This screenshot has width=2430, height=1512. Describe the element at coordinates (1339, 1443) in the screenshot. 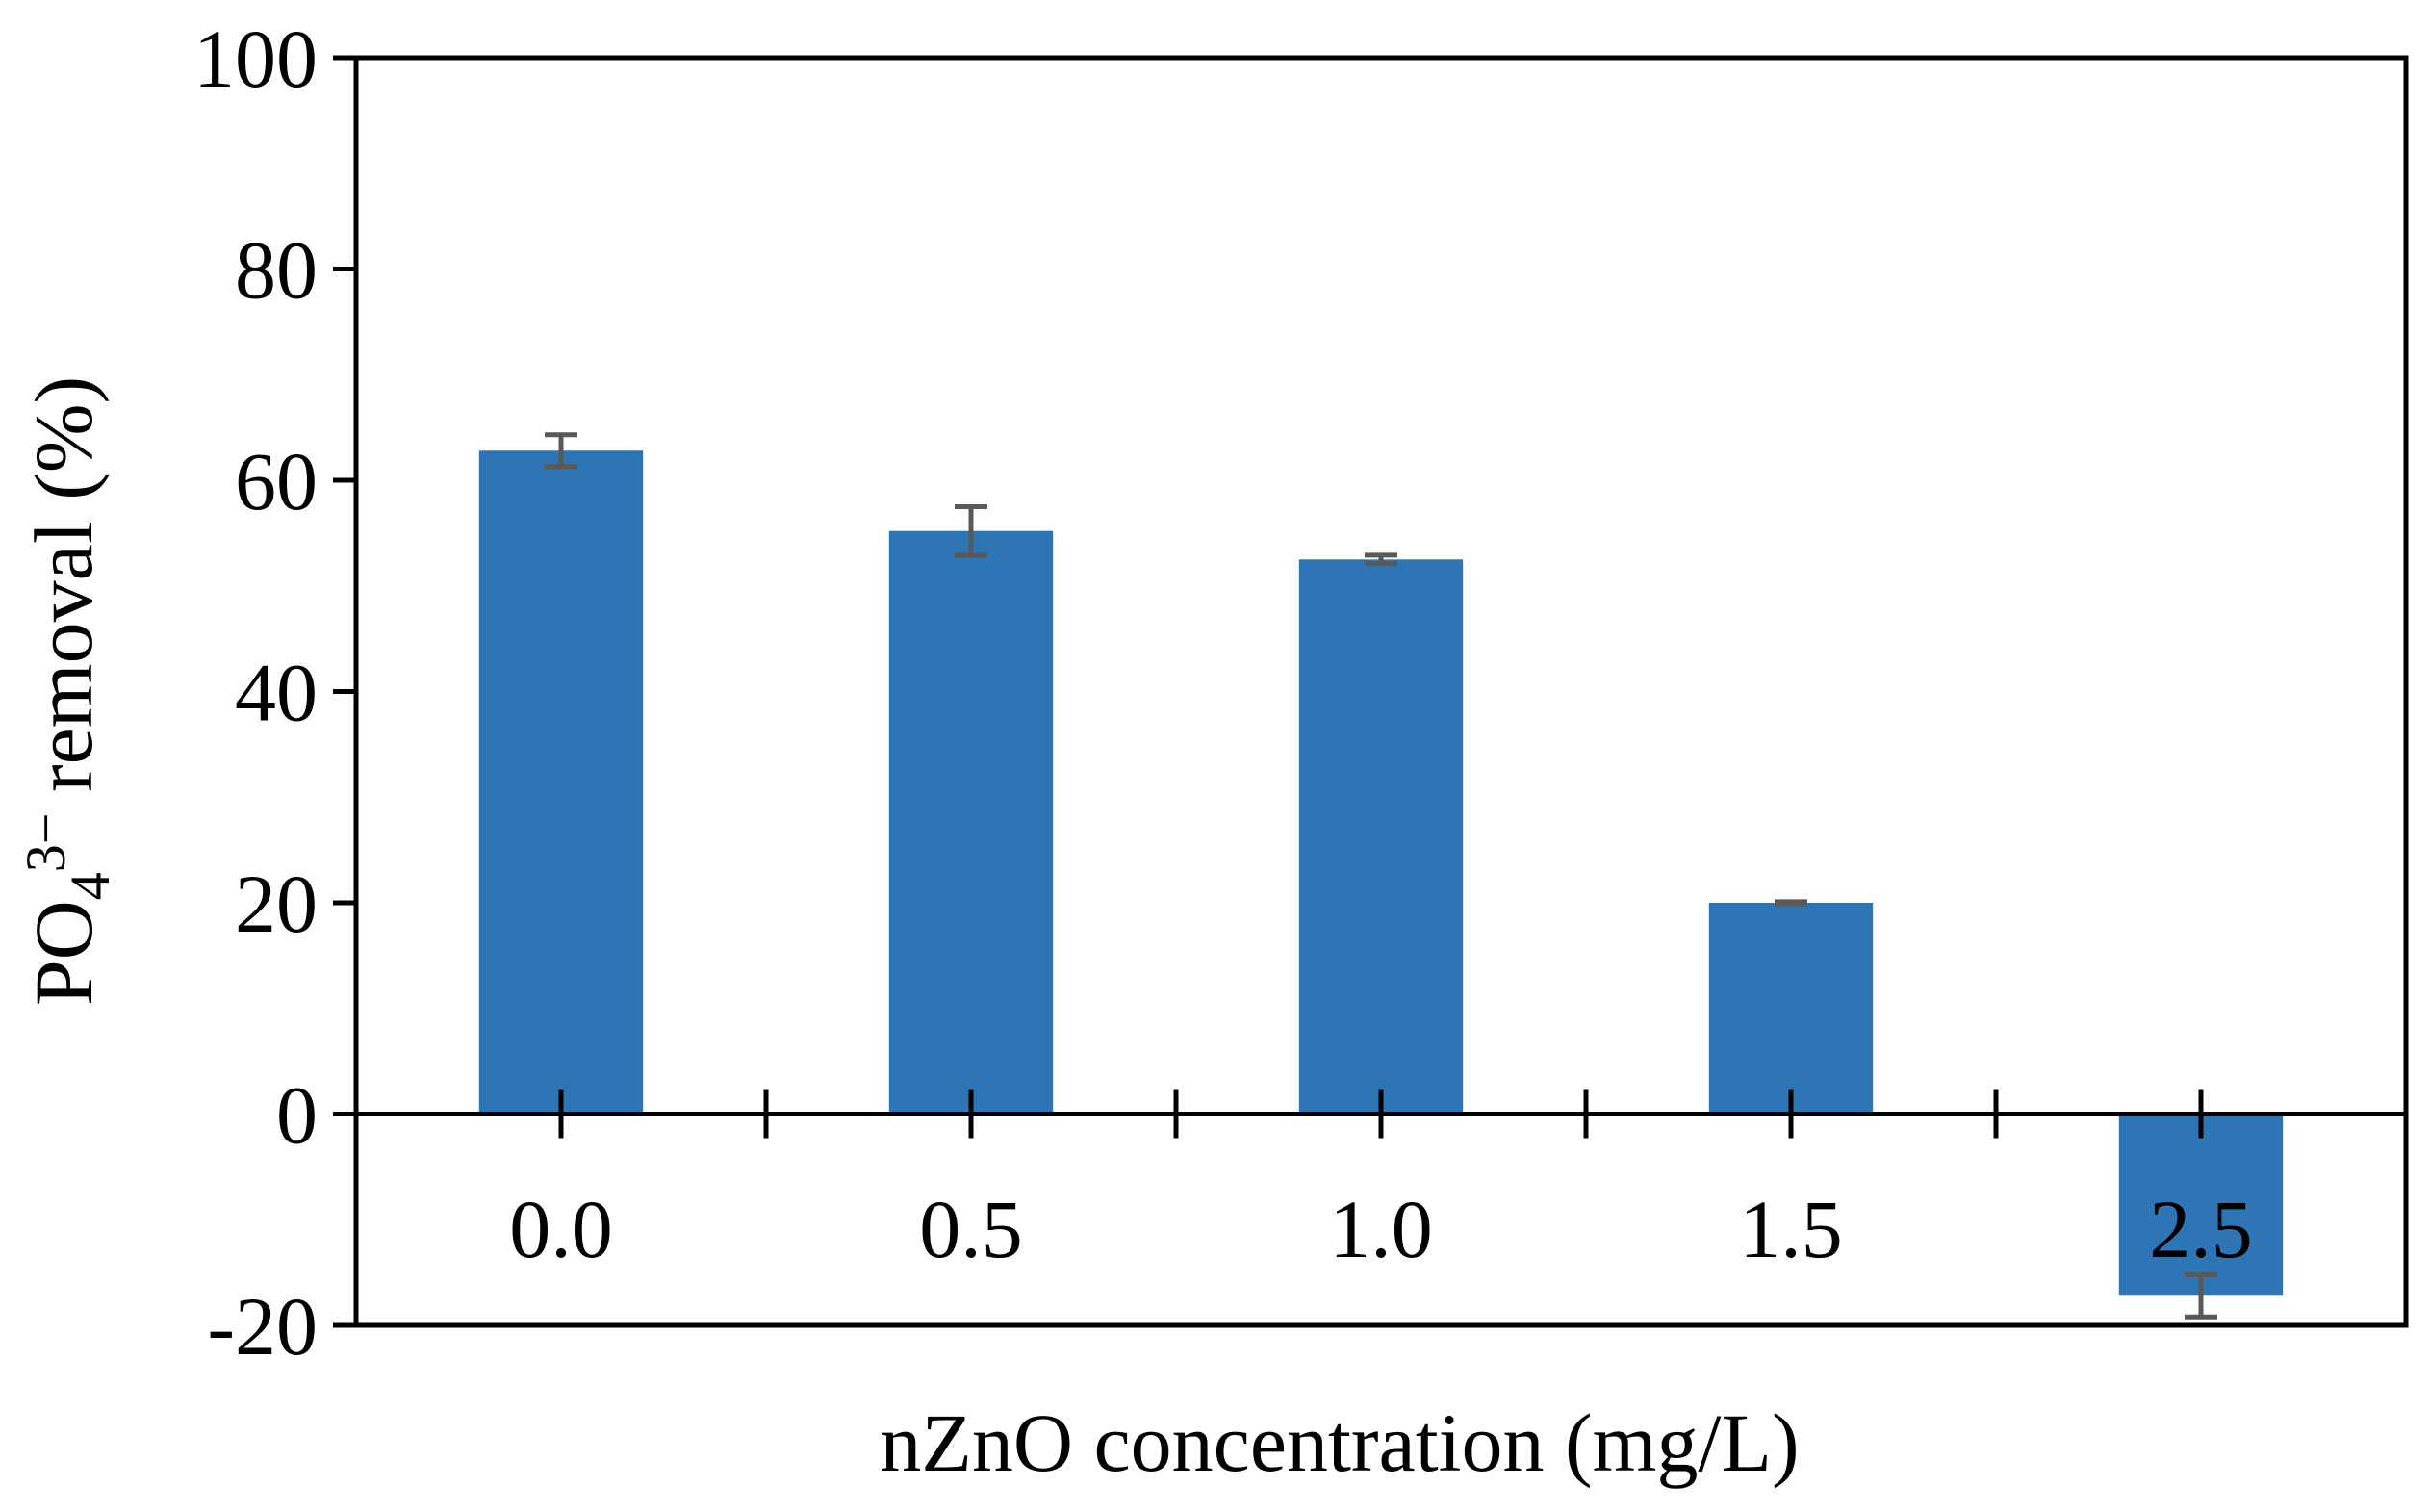

I see `x-axis-title: nZnO concentration (mg/L)` at that location.